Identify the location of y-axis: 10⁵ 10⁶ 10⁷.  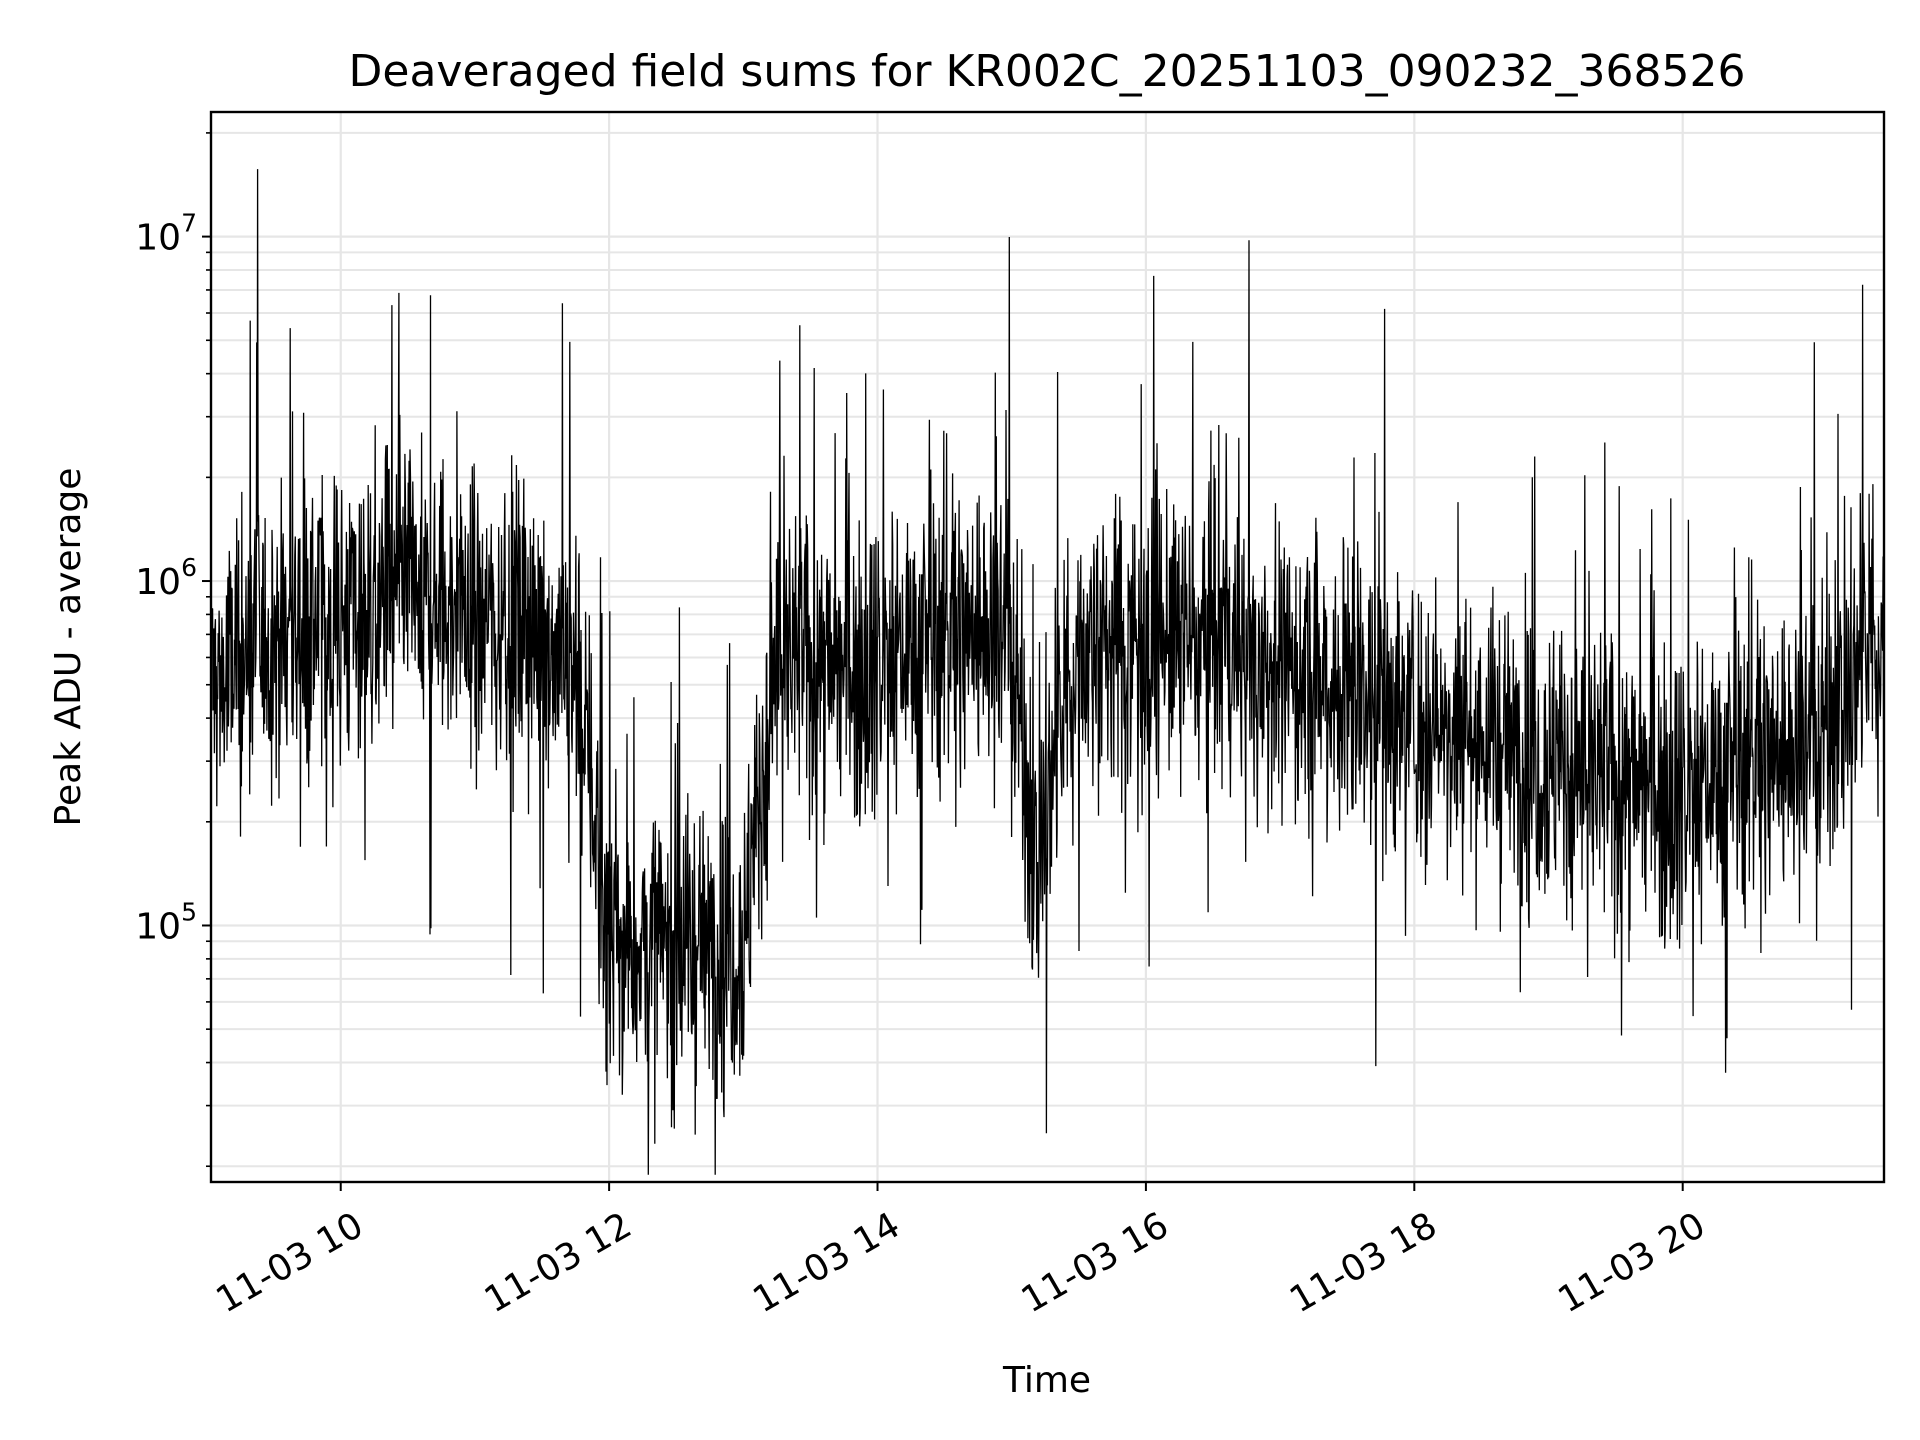
(173, 650).